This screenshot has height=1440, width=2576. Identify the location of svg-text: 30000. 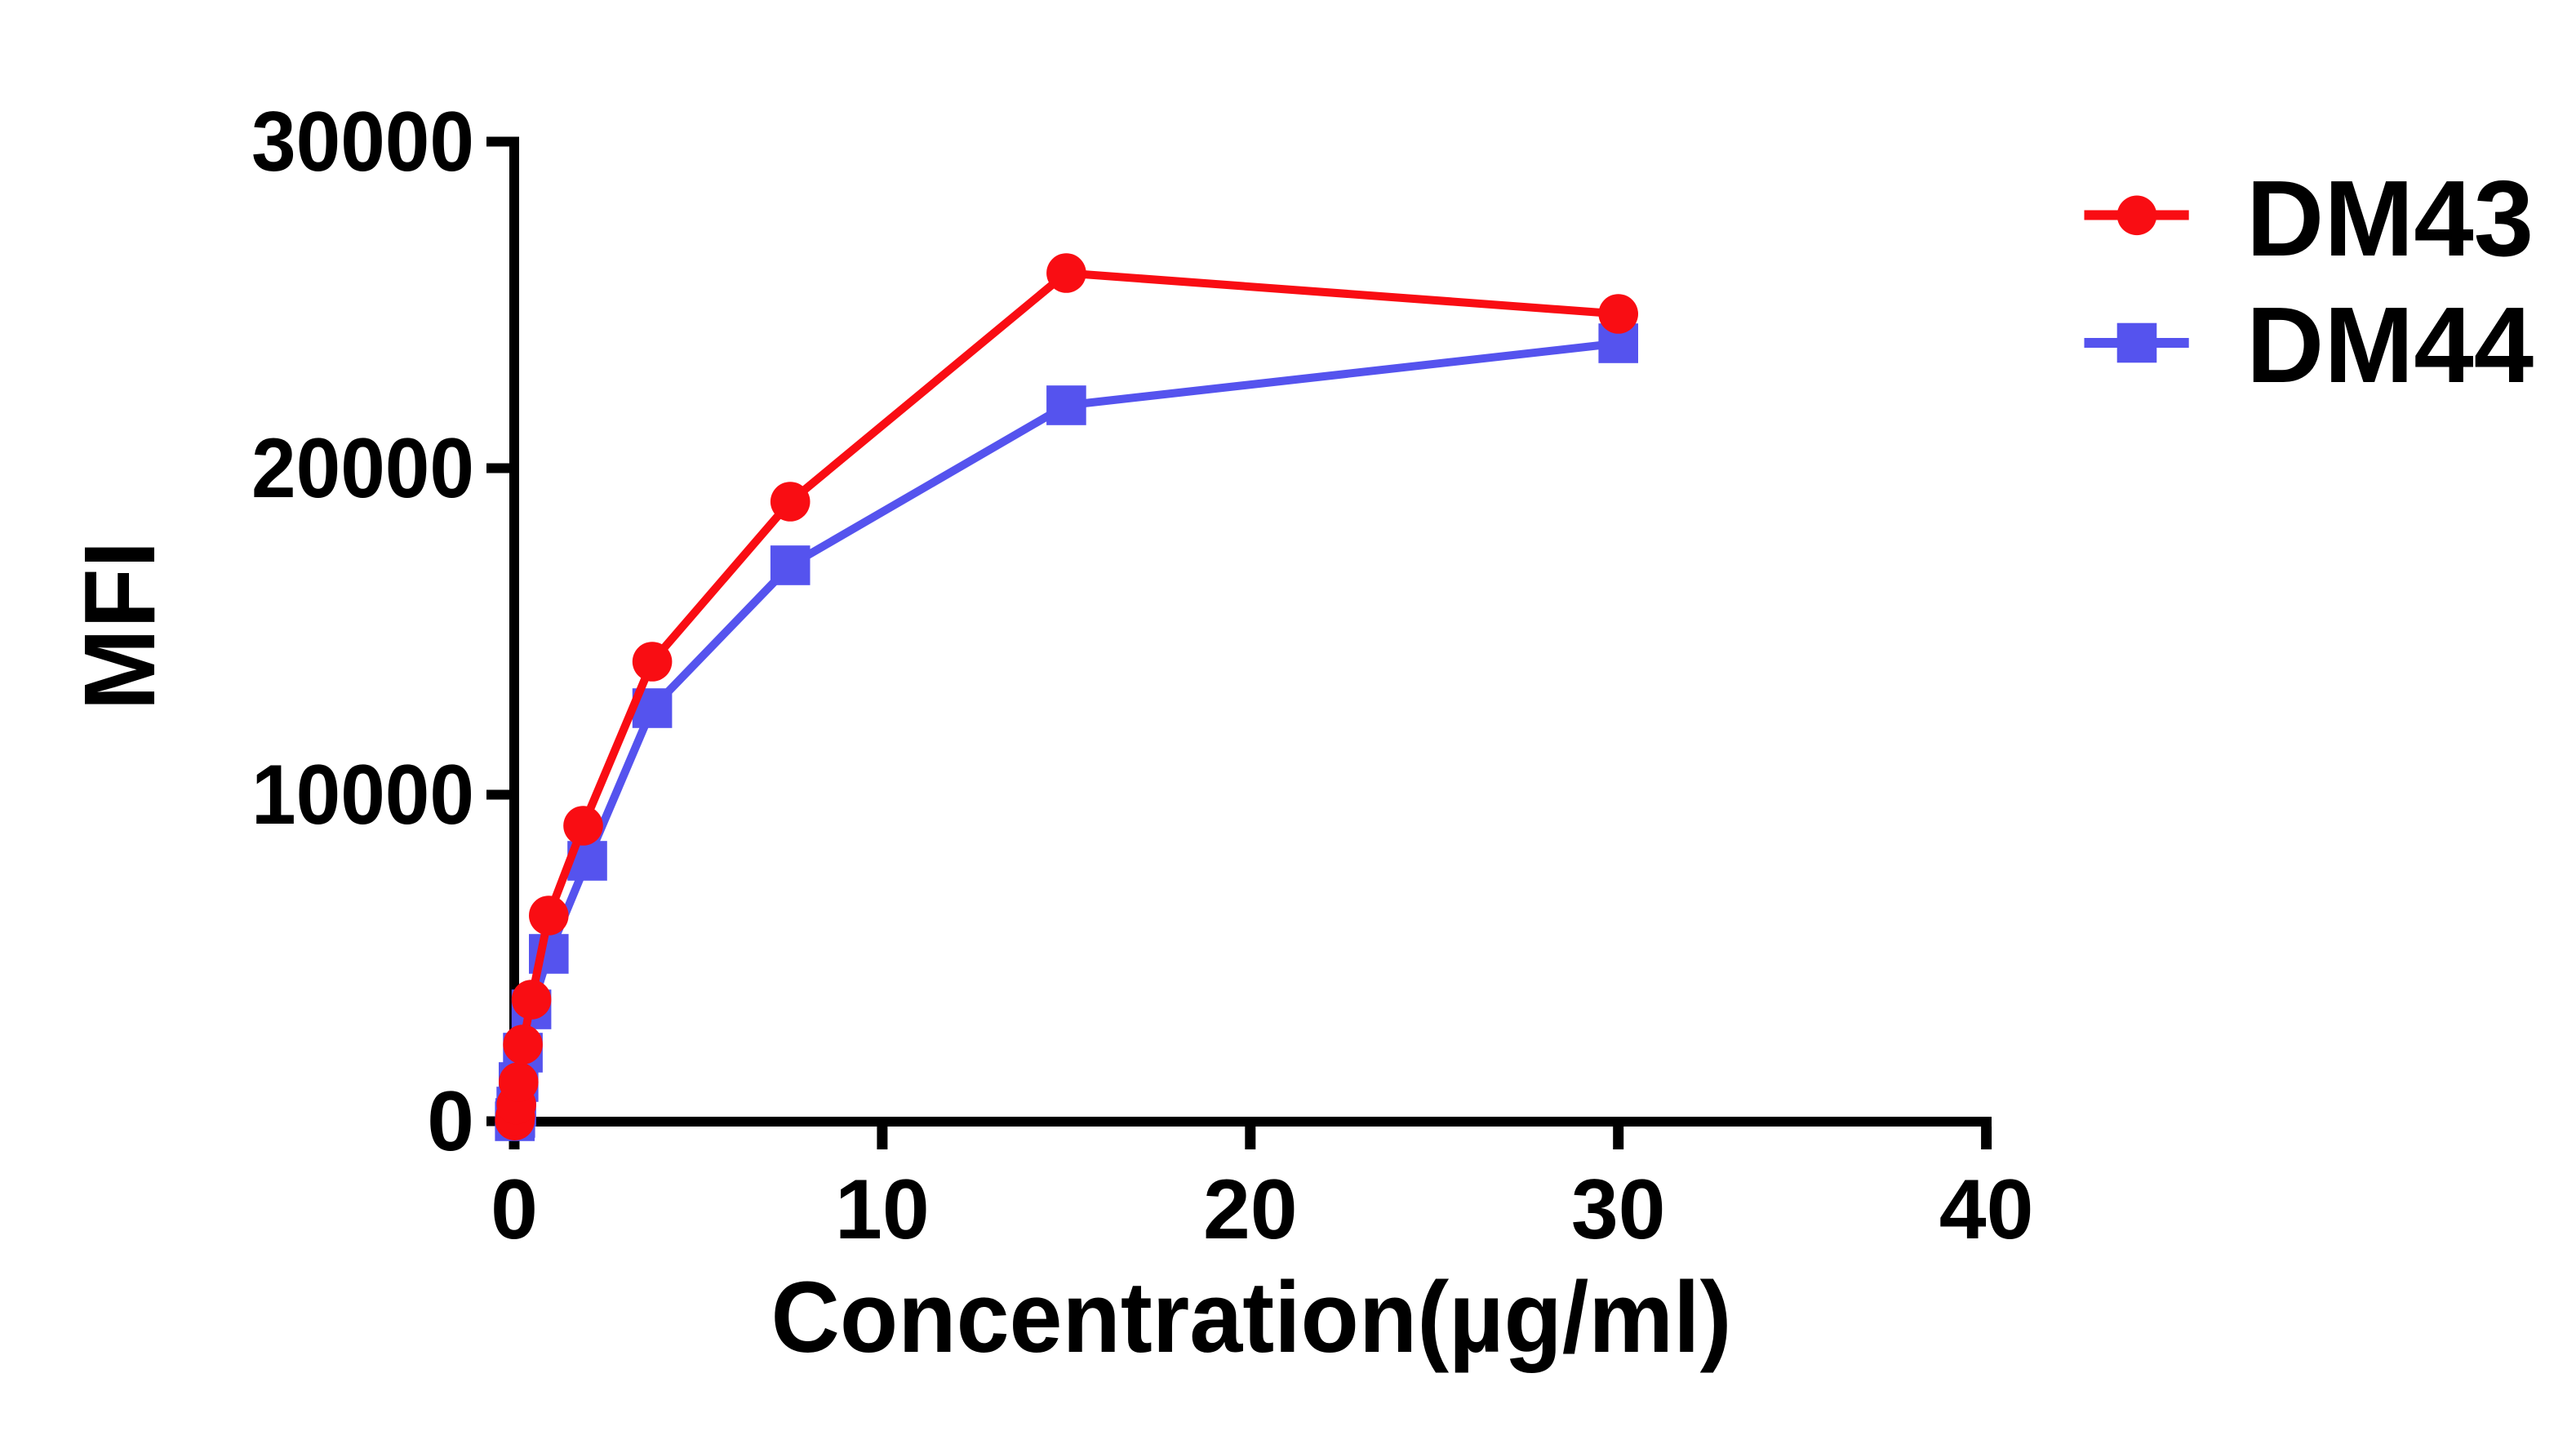
(362, 142).